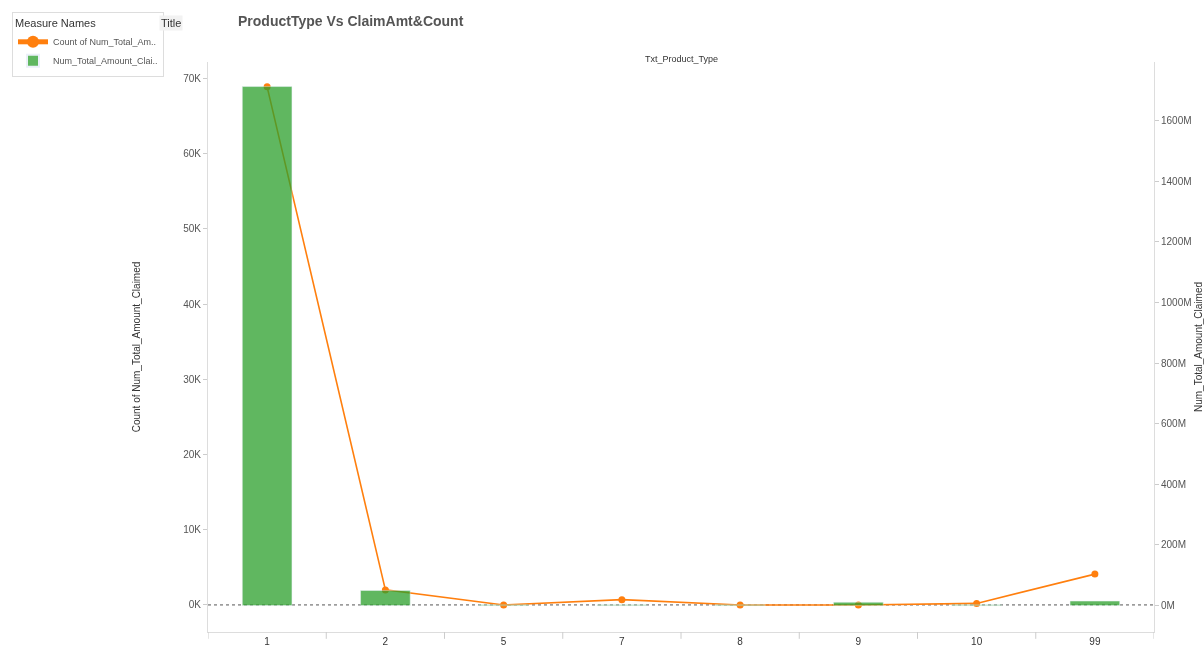 The image size is (1204, 656). Describe the element at coordinates (1176, 242) in the screenshot. I see `y2-tick-label: 1200M` at that location.